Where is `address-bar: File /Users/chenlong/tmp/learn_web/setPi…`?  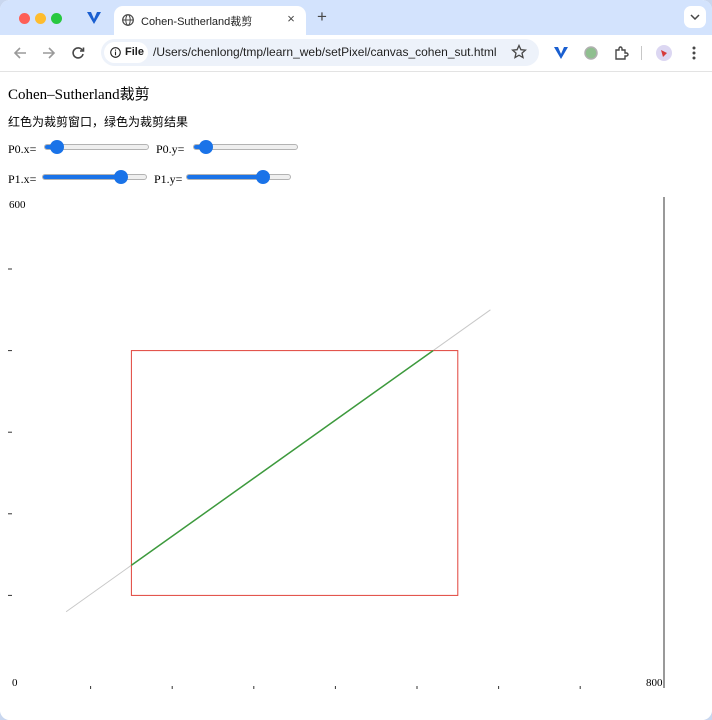 address-bar: File /Users/chenlong/tmp/learn_web/setPi… is located at coordinates (320, 52).